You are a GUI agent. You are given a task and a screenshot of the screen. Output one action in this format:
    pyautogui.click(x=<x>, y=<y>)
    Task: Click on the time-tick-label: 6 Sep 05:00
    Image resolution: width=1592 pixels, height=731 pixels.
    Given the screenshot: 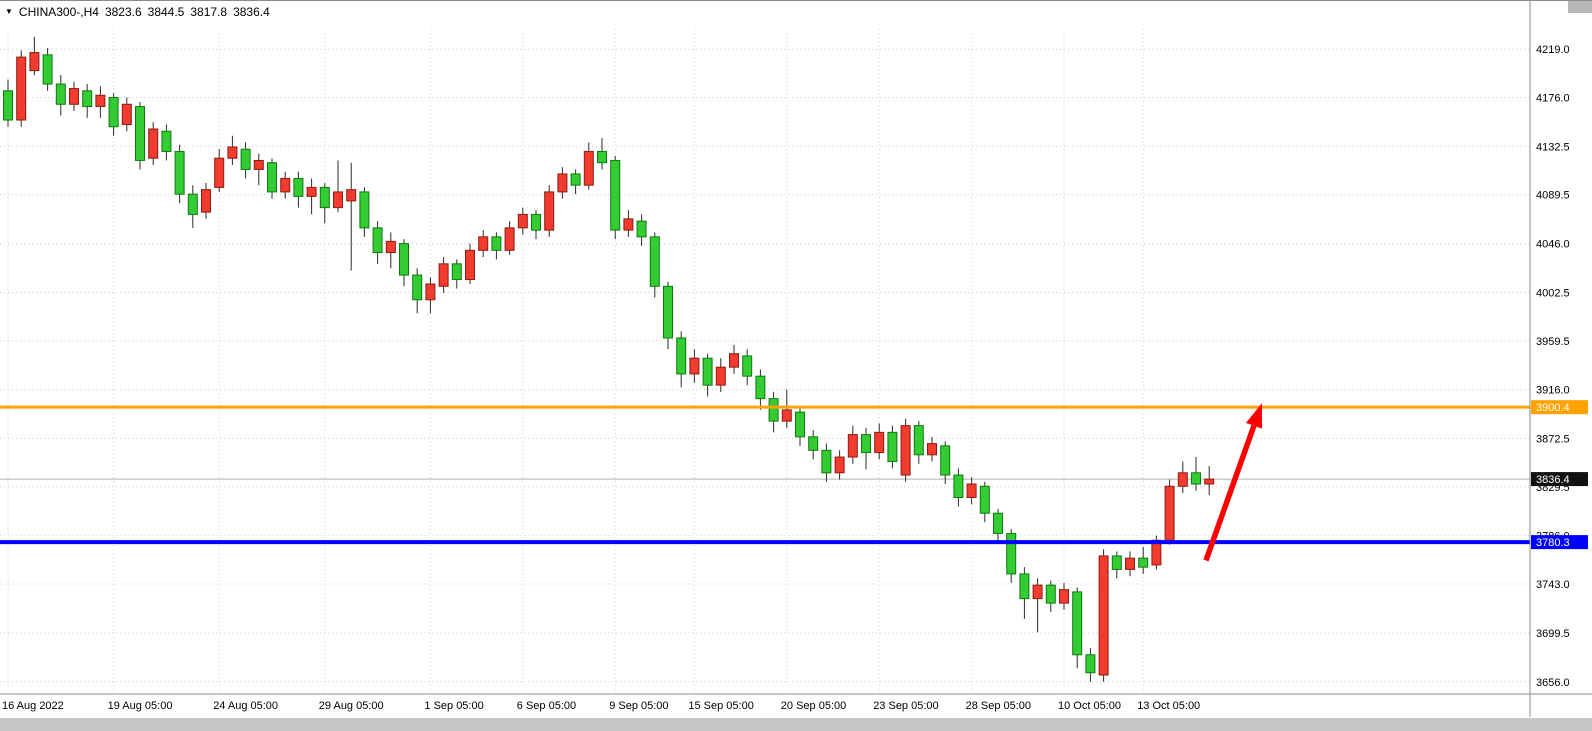 What is the action you would take?
    pyautogui.click(x=546, y=706)
    